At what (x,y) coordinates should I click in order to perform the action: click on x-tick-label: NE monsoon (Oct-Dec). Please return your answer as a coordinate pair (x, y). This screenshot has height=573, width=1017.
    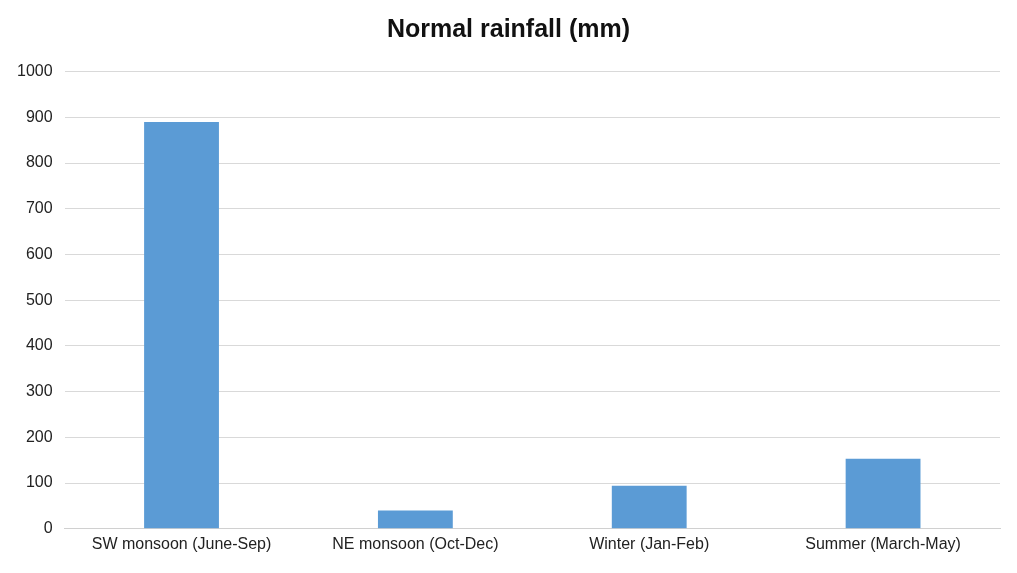
    Looking at the image, I should click on (415, 543).